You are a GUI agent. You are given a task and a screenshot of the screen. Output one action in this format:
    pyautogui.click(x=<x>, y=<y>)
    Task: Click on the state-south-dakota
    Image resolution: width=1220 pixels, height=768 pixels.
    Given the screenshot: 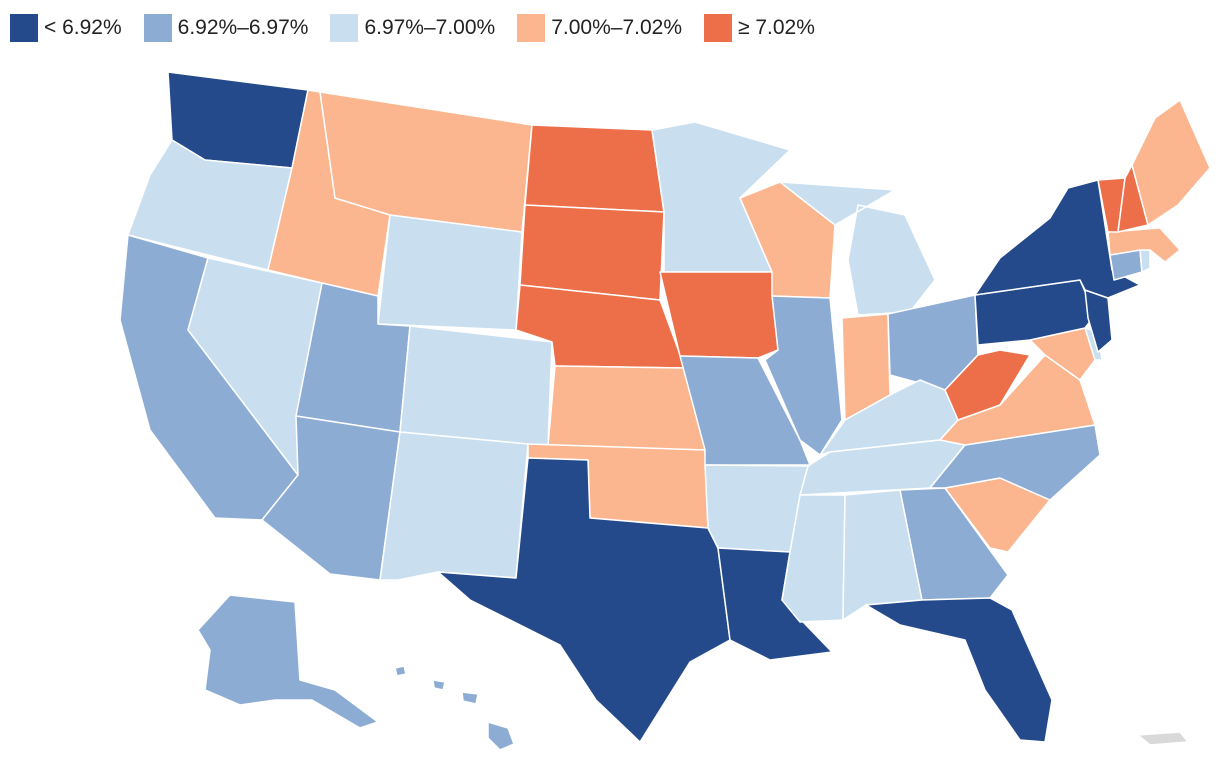 What is the action you would take?
    pyautogui.click(x=592, y=252)
    